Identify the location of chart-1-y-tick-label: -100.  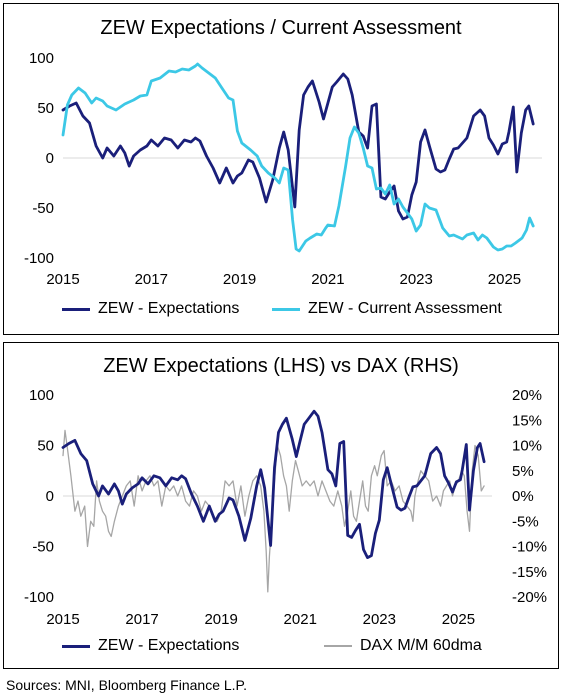
(39, 258).